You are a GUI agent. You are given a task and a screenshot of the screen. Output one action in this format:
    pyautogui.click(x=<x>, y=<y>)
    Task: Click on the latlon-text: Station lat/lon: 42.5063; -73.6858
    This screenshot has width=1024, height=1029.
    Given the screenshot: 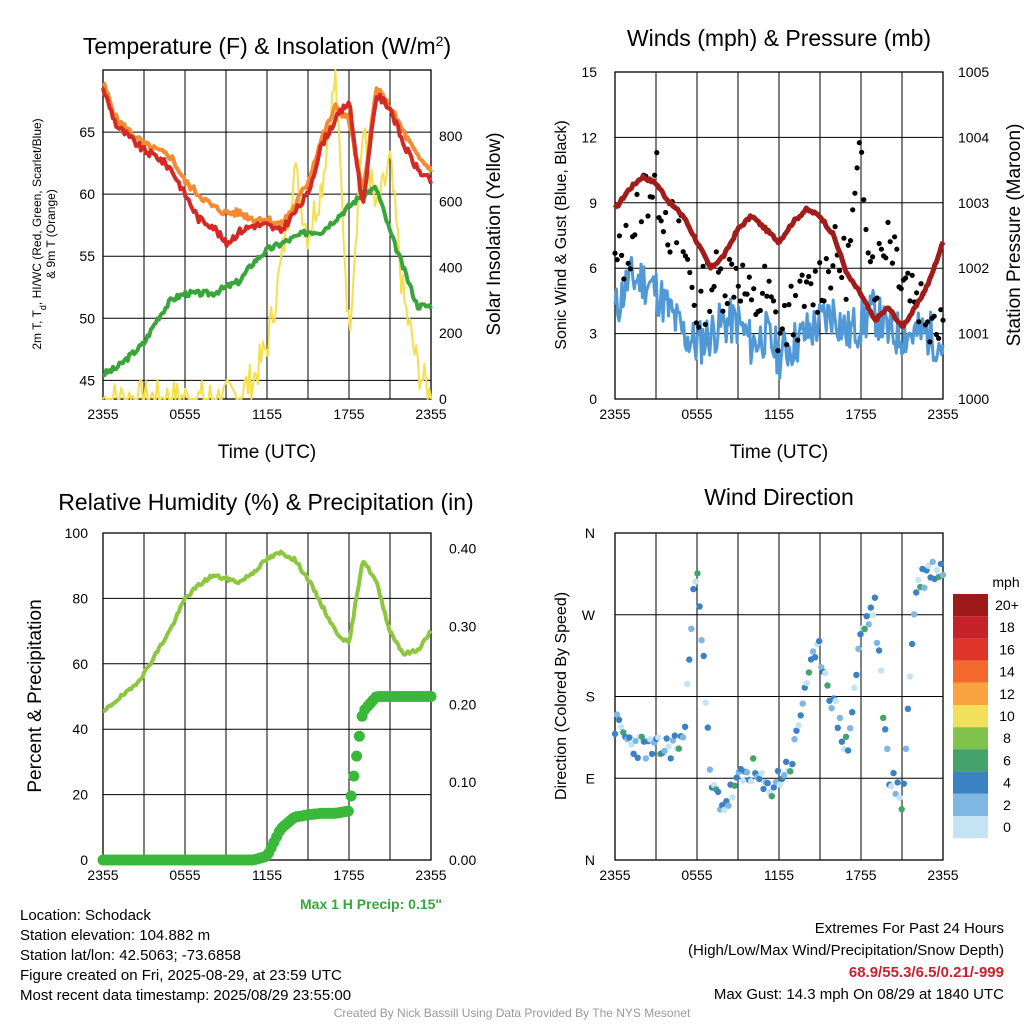 What is the action you would take?
    pyautogui.click(x=131, y=955)
    